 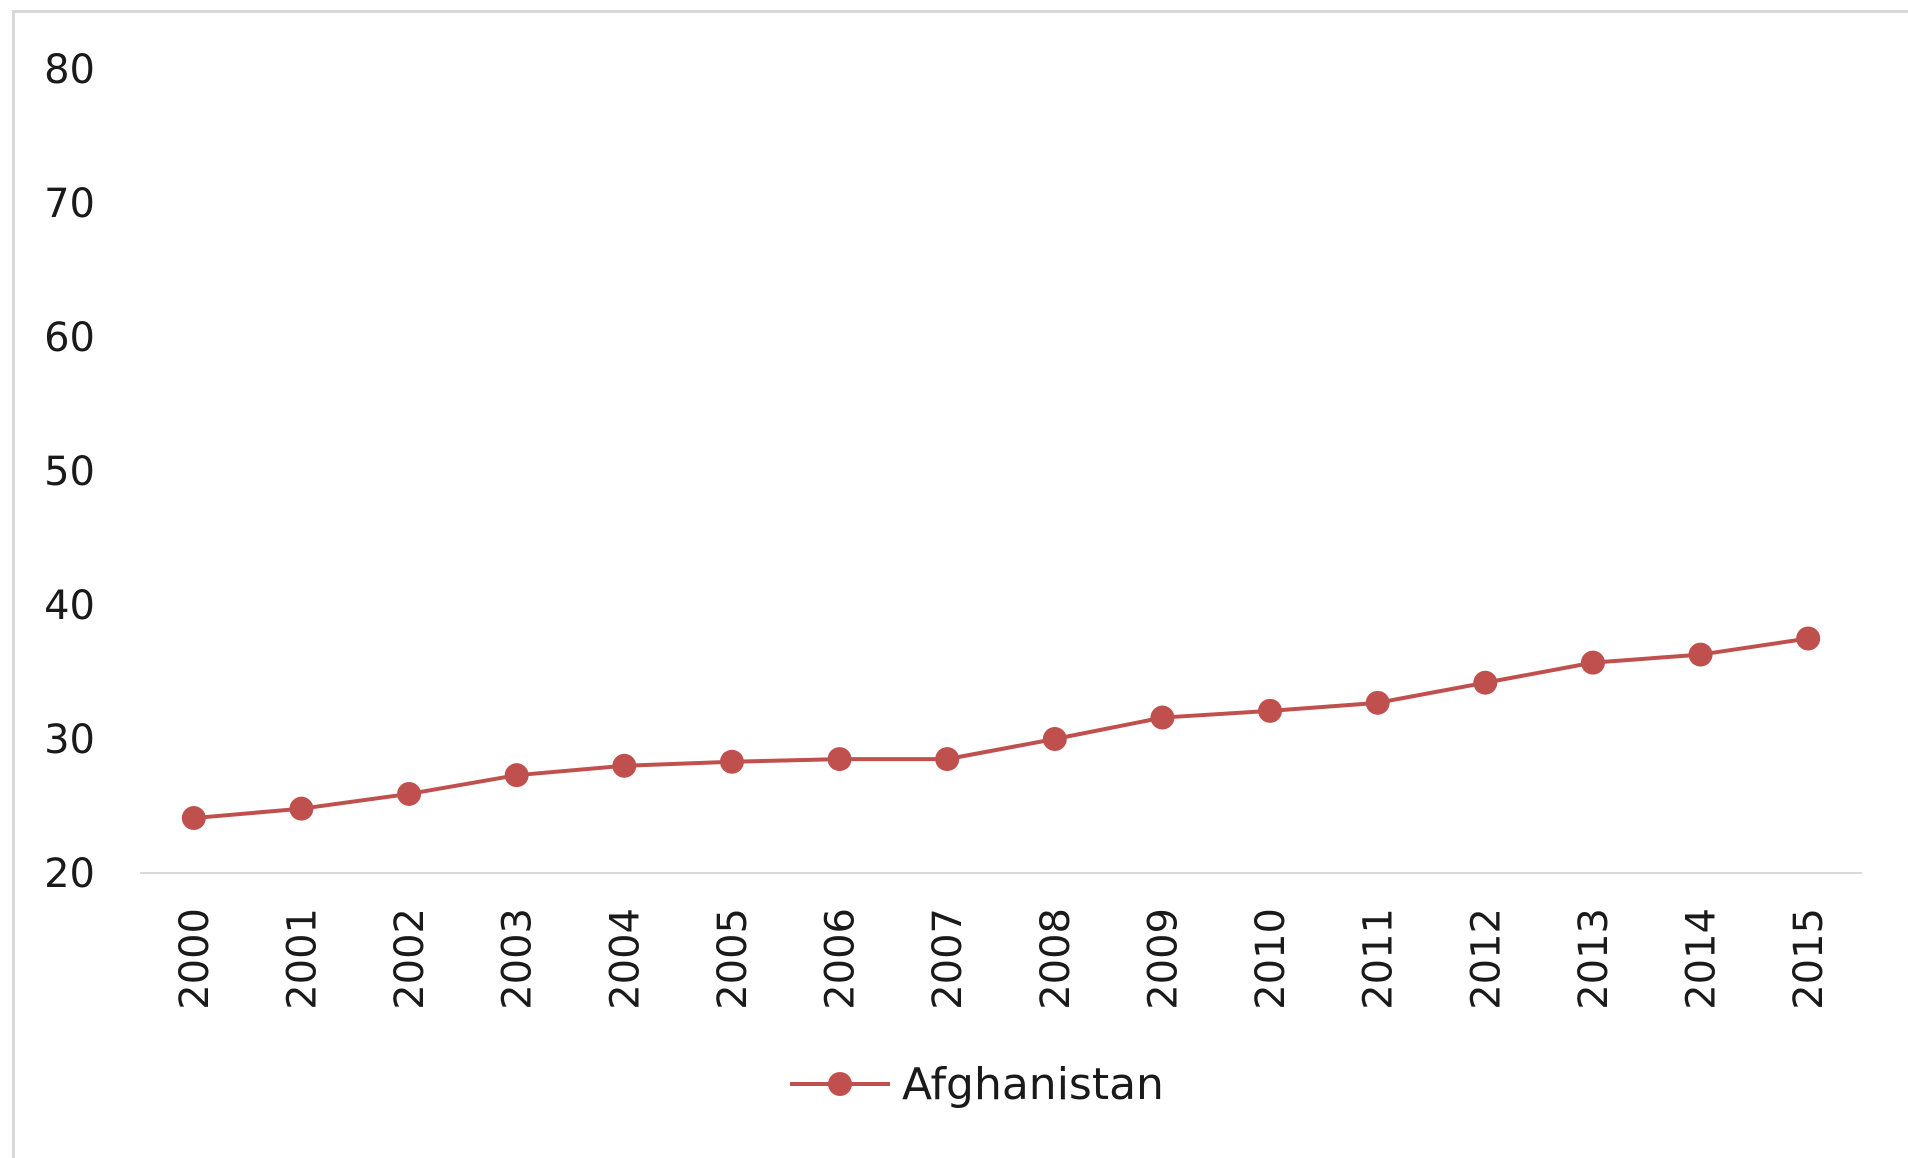 What do you see at coordinates (69, 740) in the screenshot?
I see `y-tick-label: 30` at bounding box center [69, 740].